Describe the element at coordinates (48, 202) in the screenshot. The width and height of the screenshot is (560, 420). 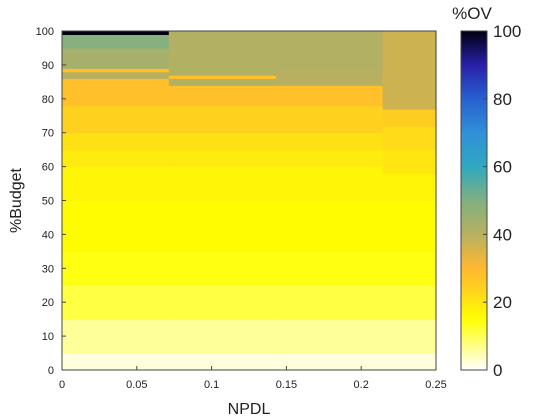
I see `y-tick-label: 50` at that location.